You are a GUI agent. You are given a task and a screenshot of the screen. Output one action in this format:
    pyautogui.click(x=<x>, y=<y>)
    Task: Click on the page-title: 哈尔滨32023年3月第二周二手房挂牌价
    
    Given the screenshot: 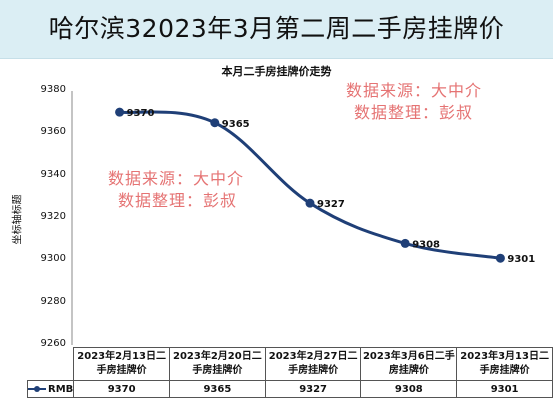 What is the action you would take?
    pyautogui.click(x=276, y=28)
    